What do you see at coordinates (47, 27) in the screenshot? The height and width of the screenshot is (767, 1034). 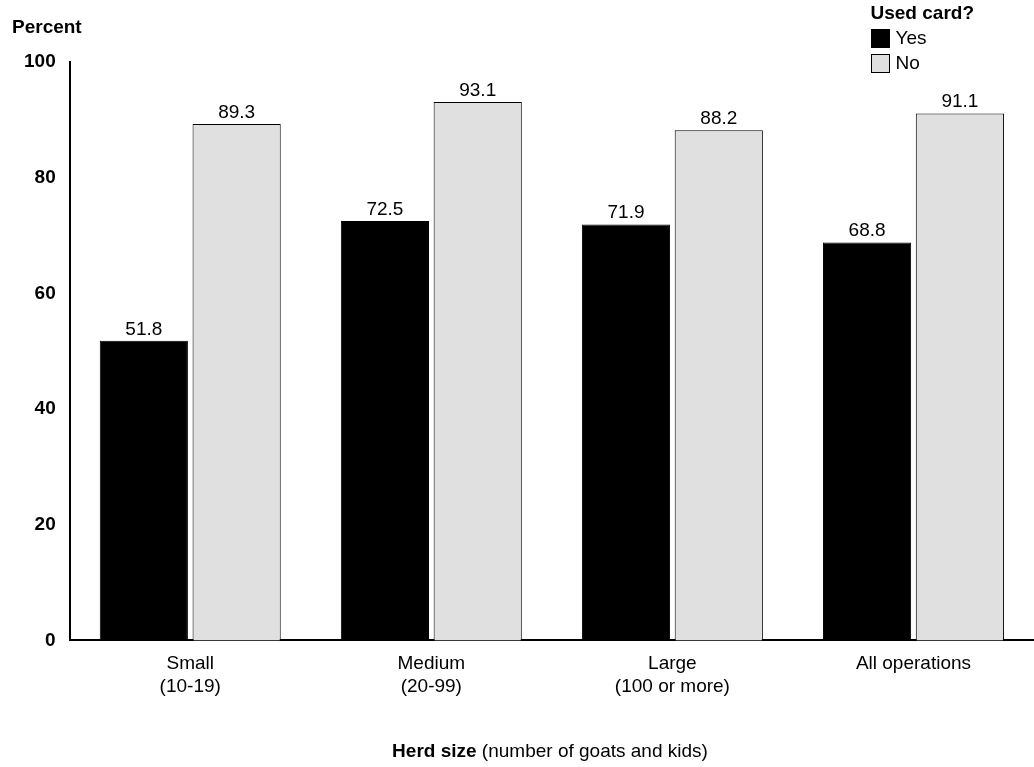 I see `y-axis-title: Percent` at bounding box center [47, 27].